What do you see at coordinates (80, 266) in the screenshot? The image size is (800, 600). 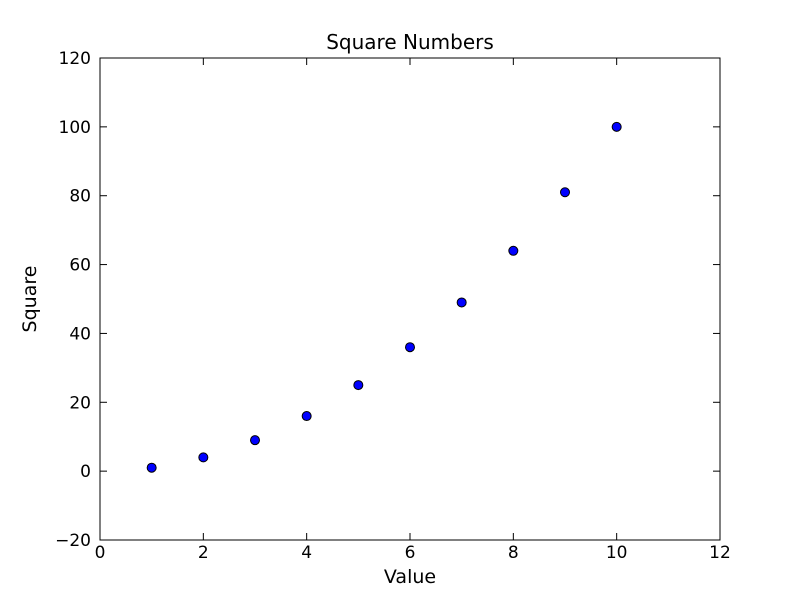 I see `y-tick-label: 60` at bounding box center [80, 266].